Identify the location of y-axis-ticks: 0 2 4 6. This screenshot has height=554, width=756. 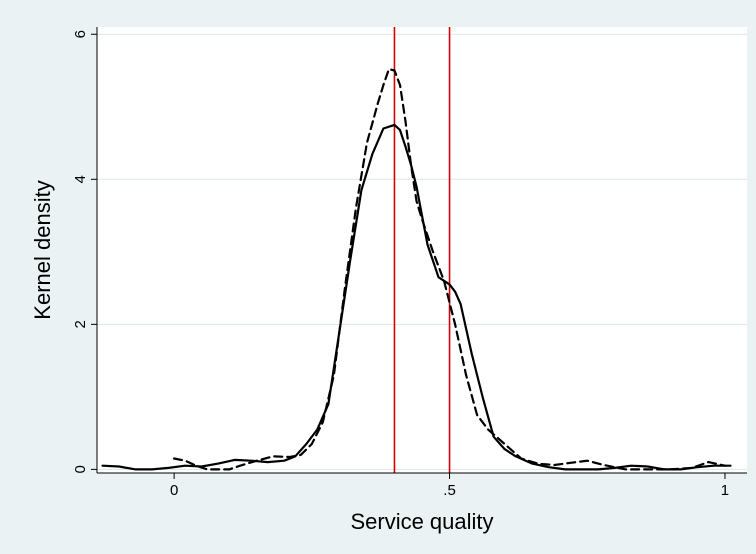
(84, 252).